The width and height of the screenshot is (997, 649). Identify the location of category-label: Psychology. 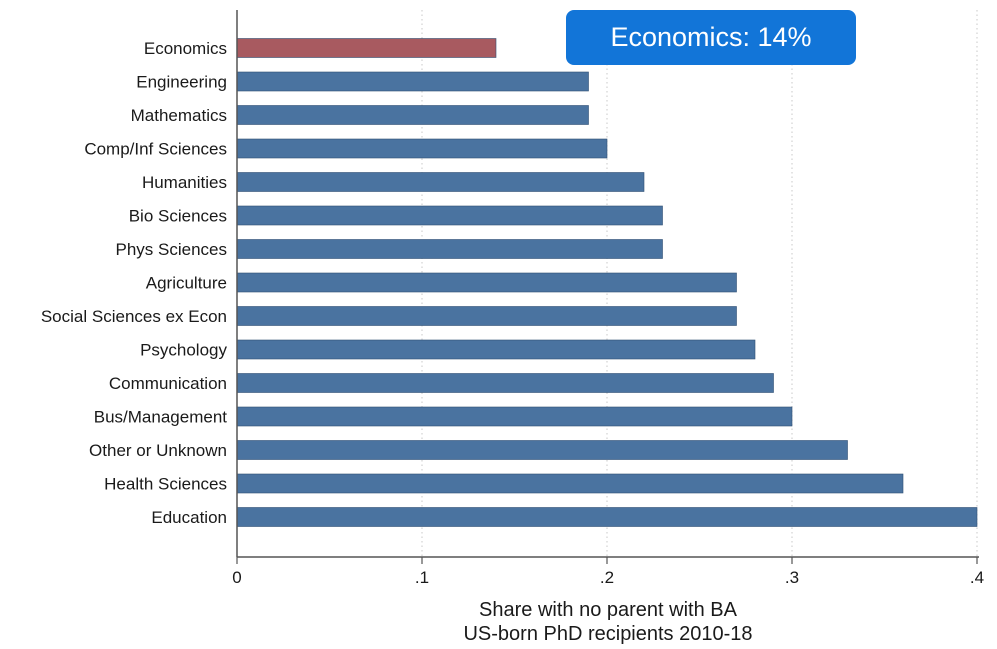
(183, 350).